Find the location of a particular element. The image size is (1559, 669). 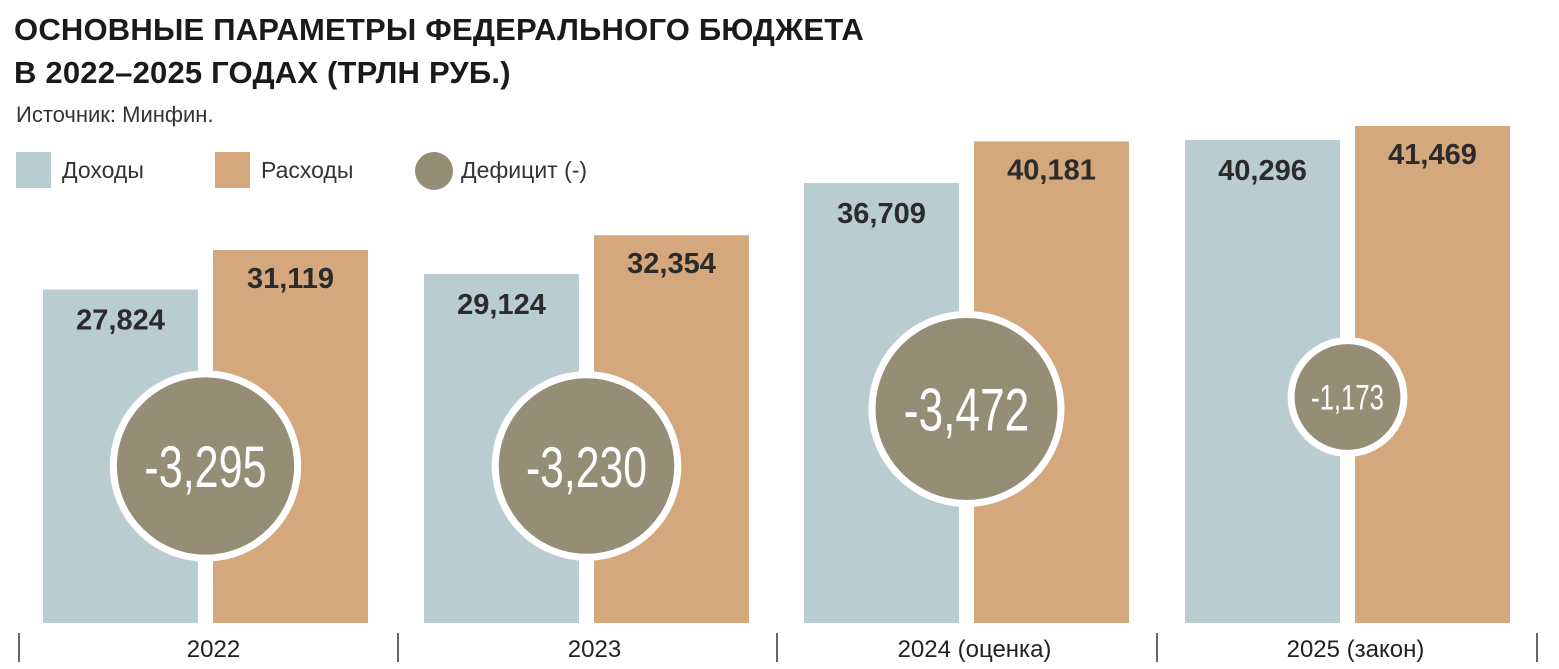

legend-label-deficit: Дефицит (-) is located at coordinates (524, 170).